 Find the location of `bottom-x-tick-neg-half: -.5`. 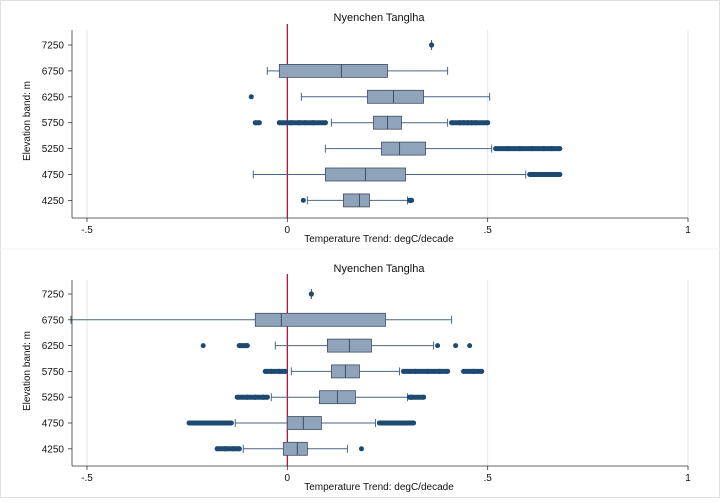

bottom-x-tick-neg-half: -.5 is located at coordinates (87, 475).